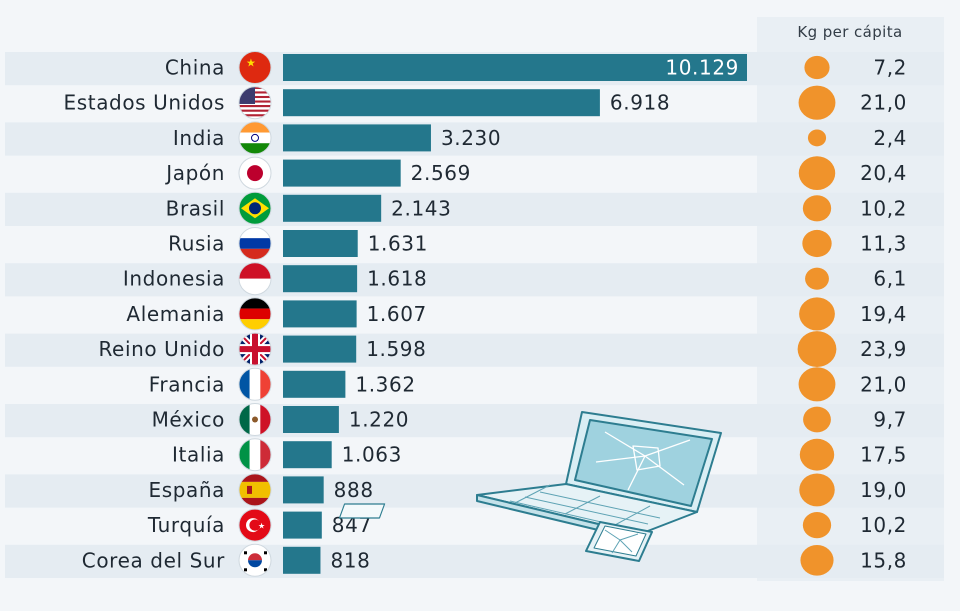  I want to click on country-label: Japón, so click(194, 173).